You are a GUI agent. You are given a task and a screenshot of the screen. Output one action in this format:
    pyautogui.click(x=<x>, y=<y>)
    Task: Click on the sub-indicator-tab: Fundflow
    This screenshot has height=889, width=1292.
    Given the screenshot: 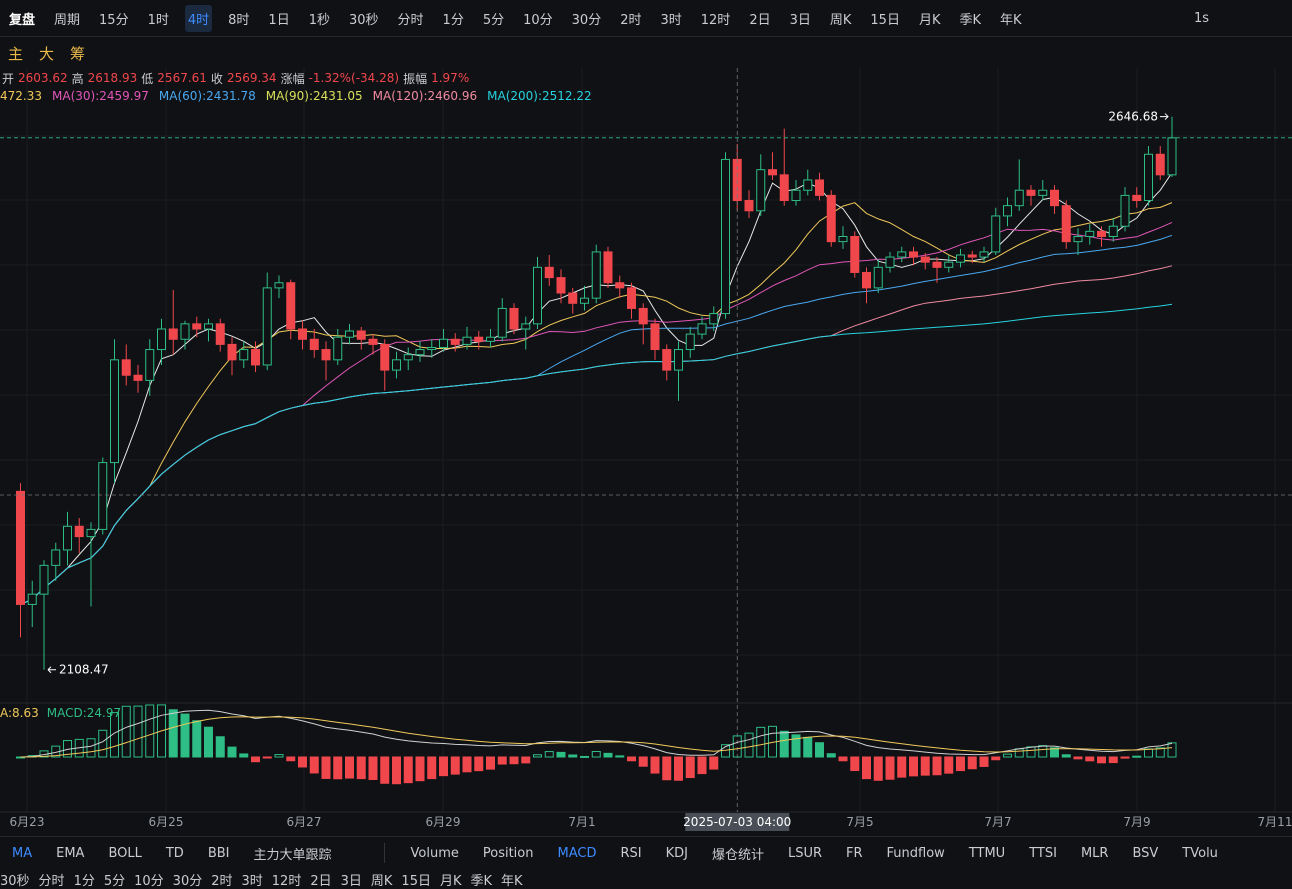 What is the action you would take?
    pyautogui.click(x=915, y=853)
    